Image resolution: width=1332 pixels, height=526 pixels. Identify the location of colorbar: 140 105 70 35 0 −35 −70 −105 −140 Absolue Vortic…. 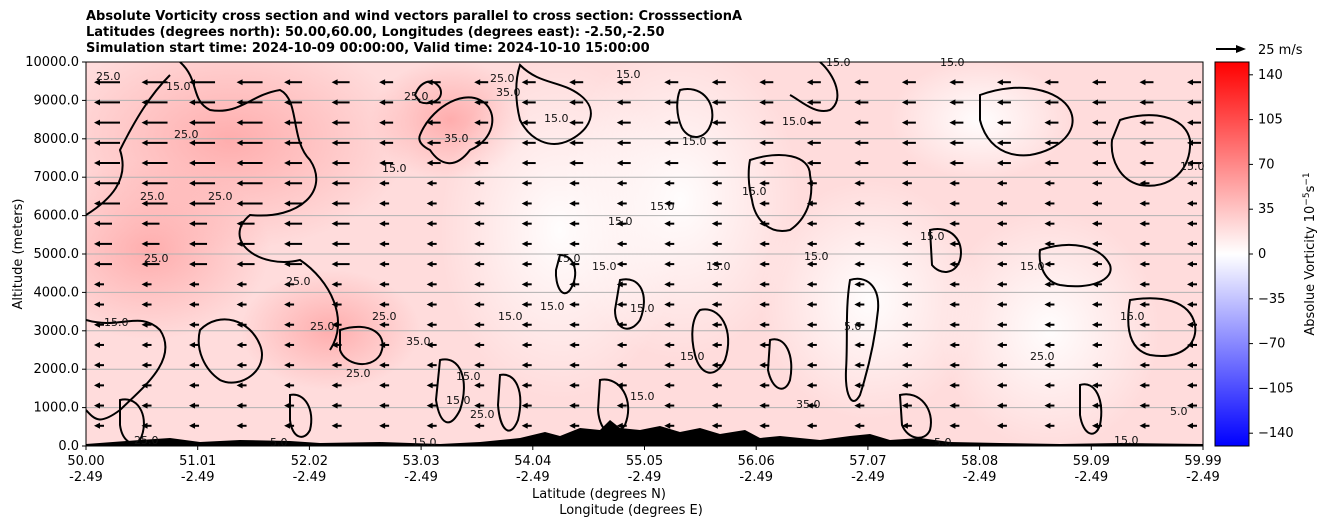
(1266, 254).